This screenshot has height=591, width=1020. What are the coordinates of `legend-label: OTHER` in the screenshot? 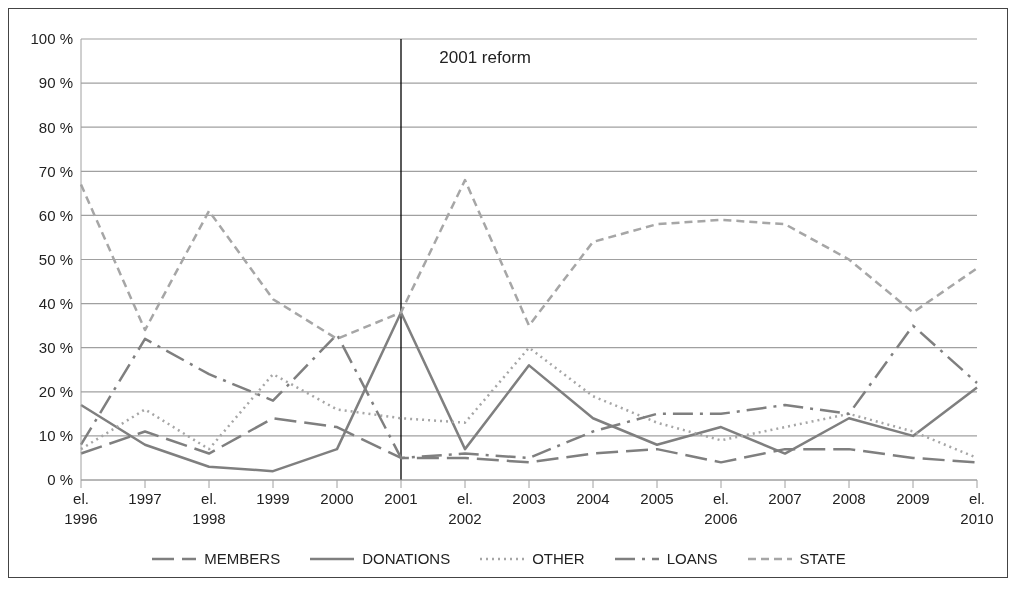 It's located at (558, 558).